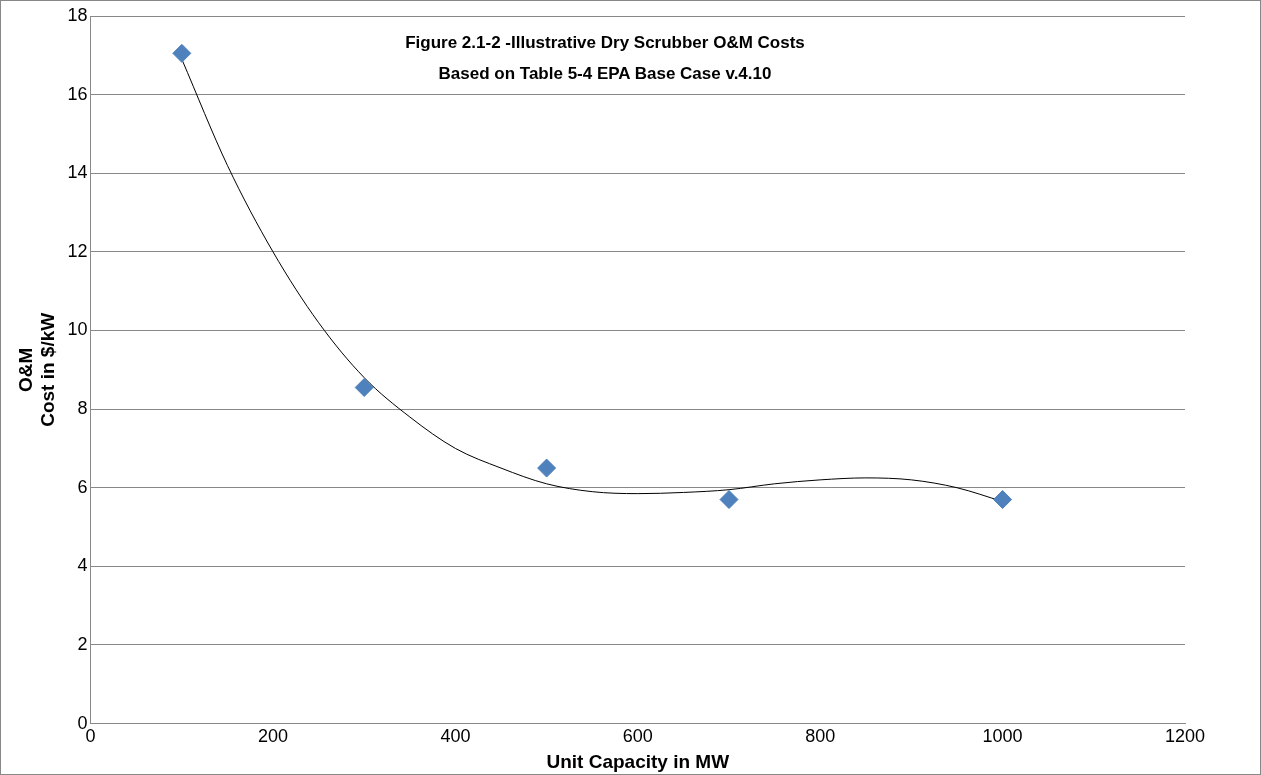  I want to click on y-tick-label: 14, so click(77, 172).